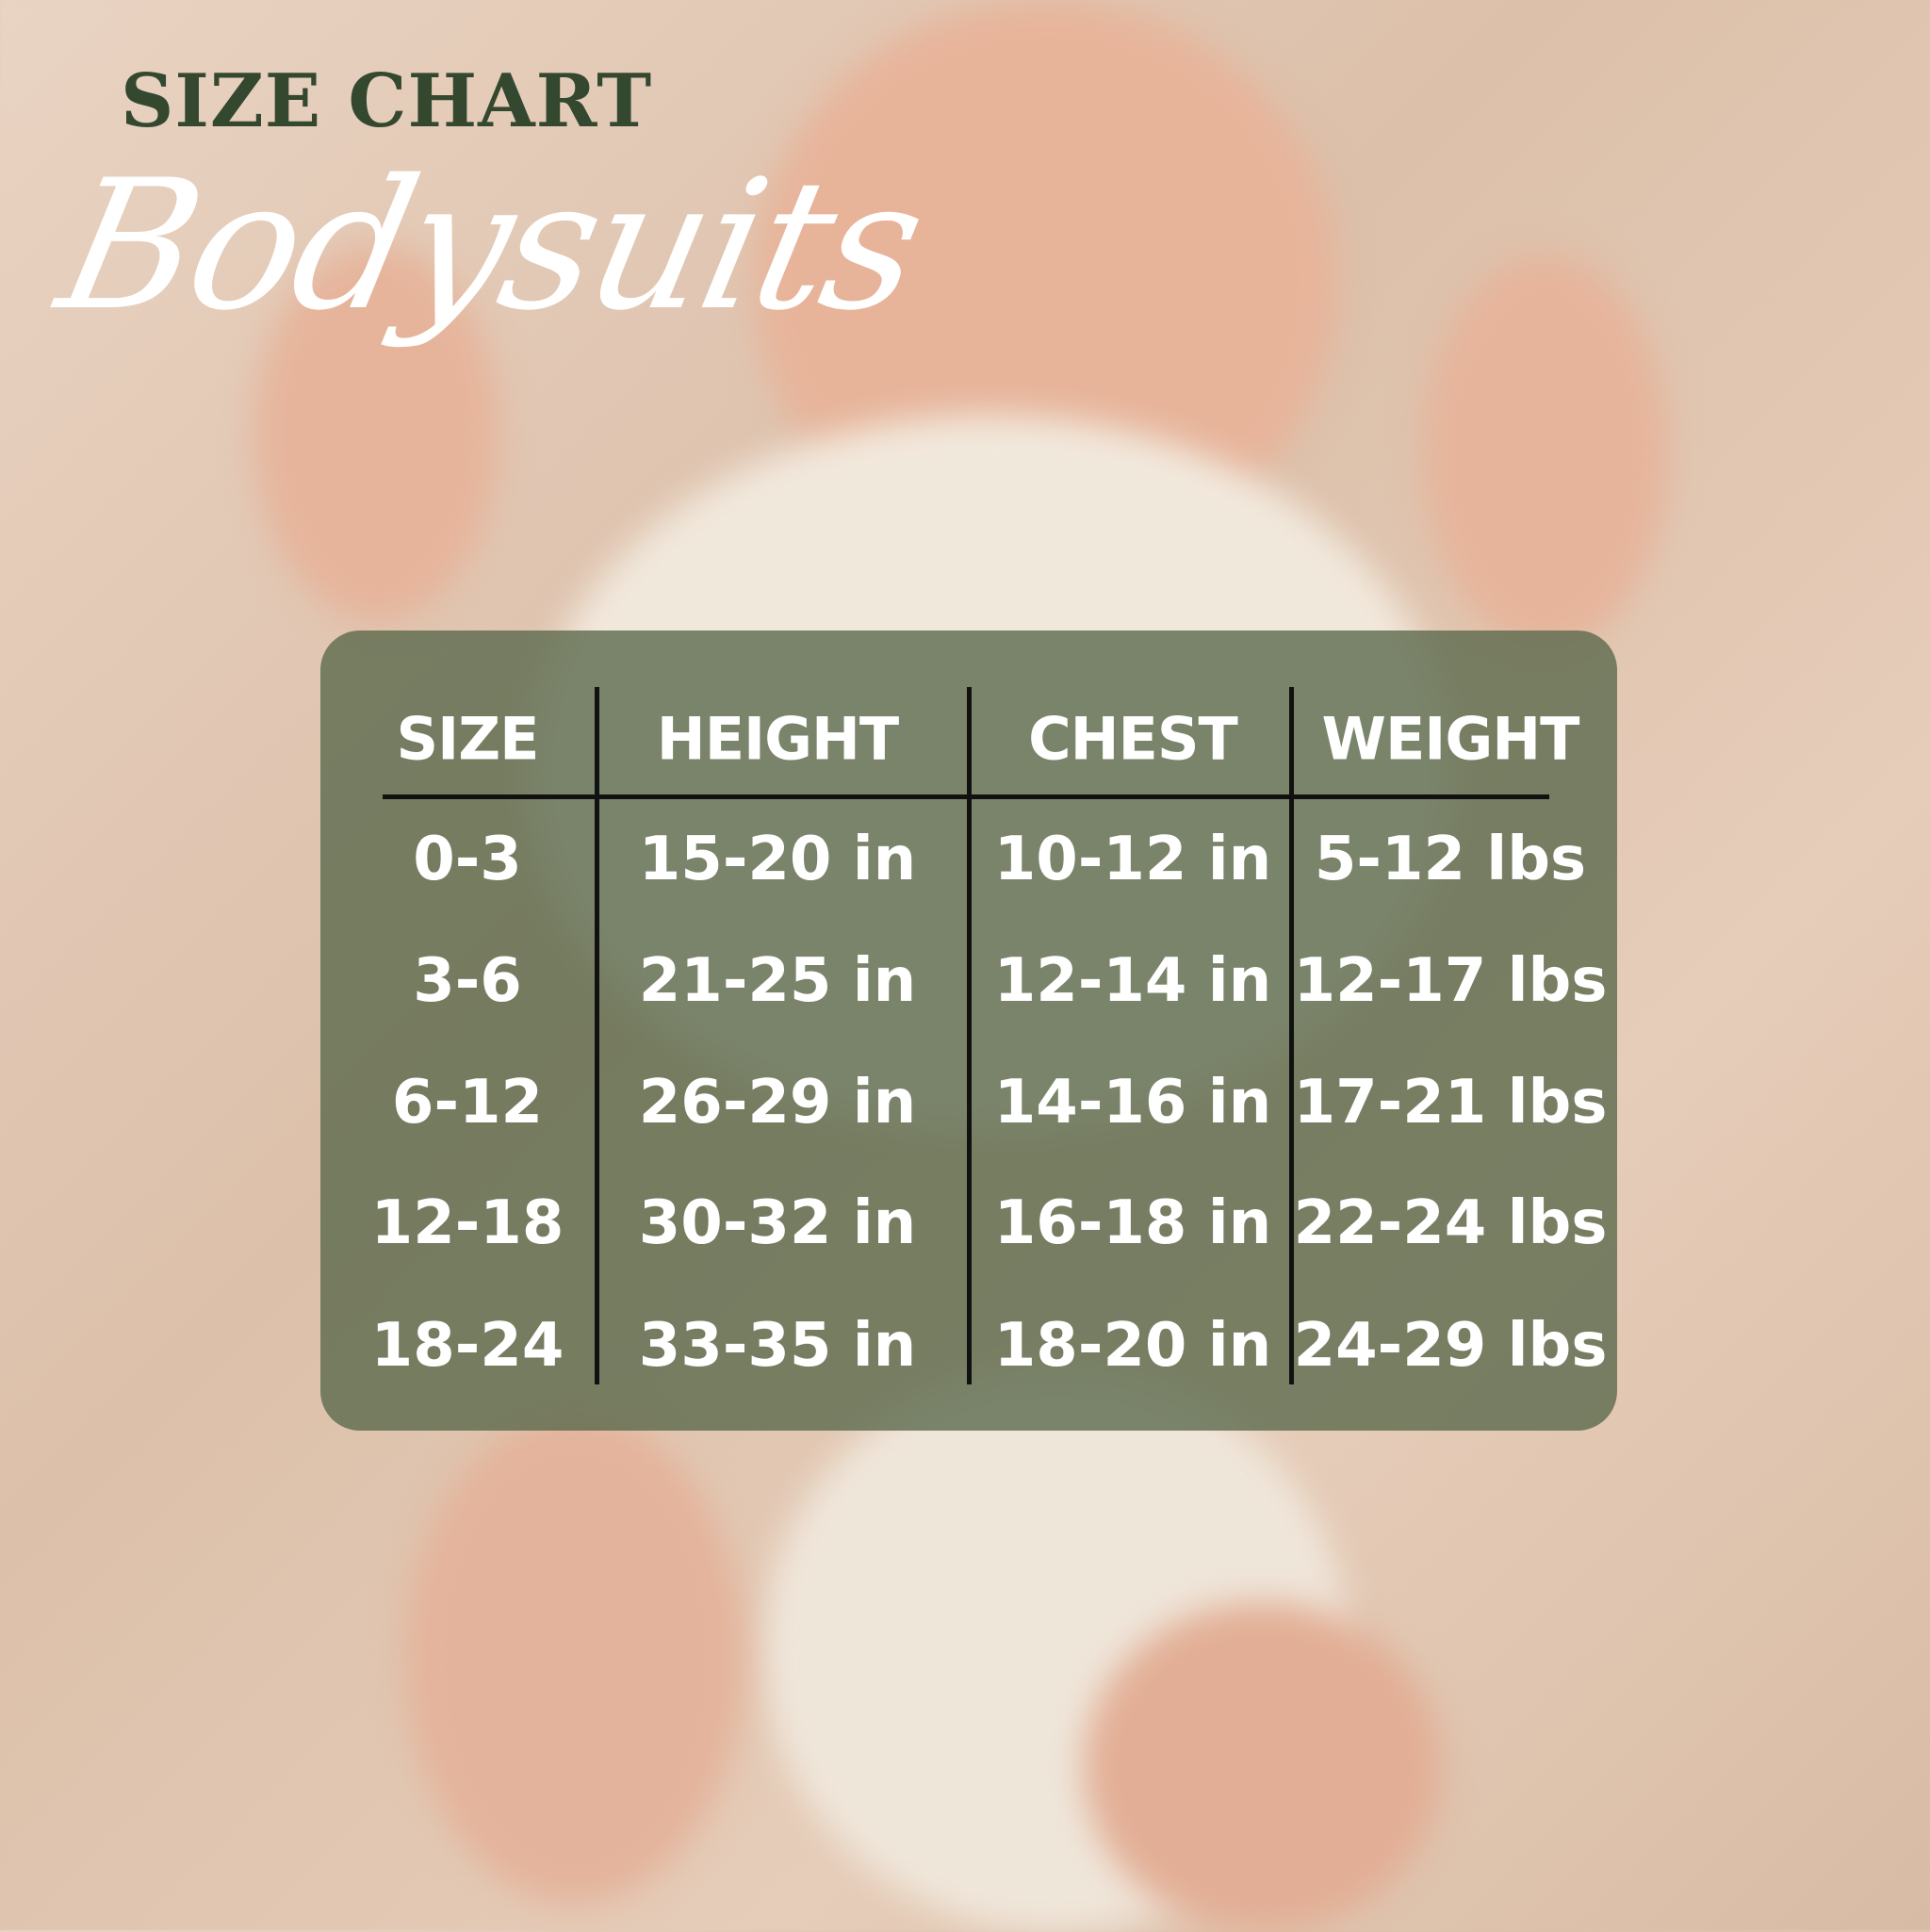  I want to click on table-cell: 22-24 lbs, so click(1450, 1223).